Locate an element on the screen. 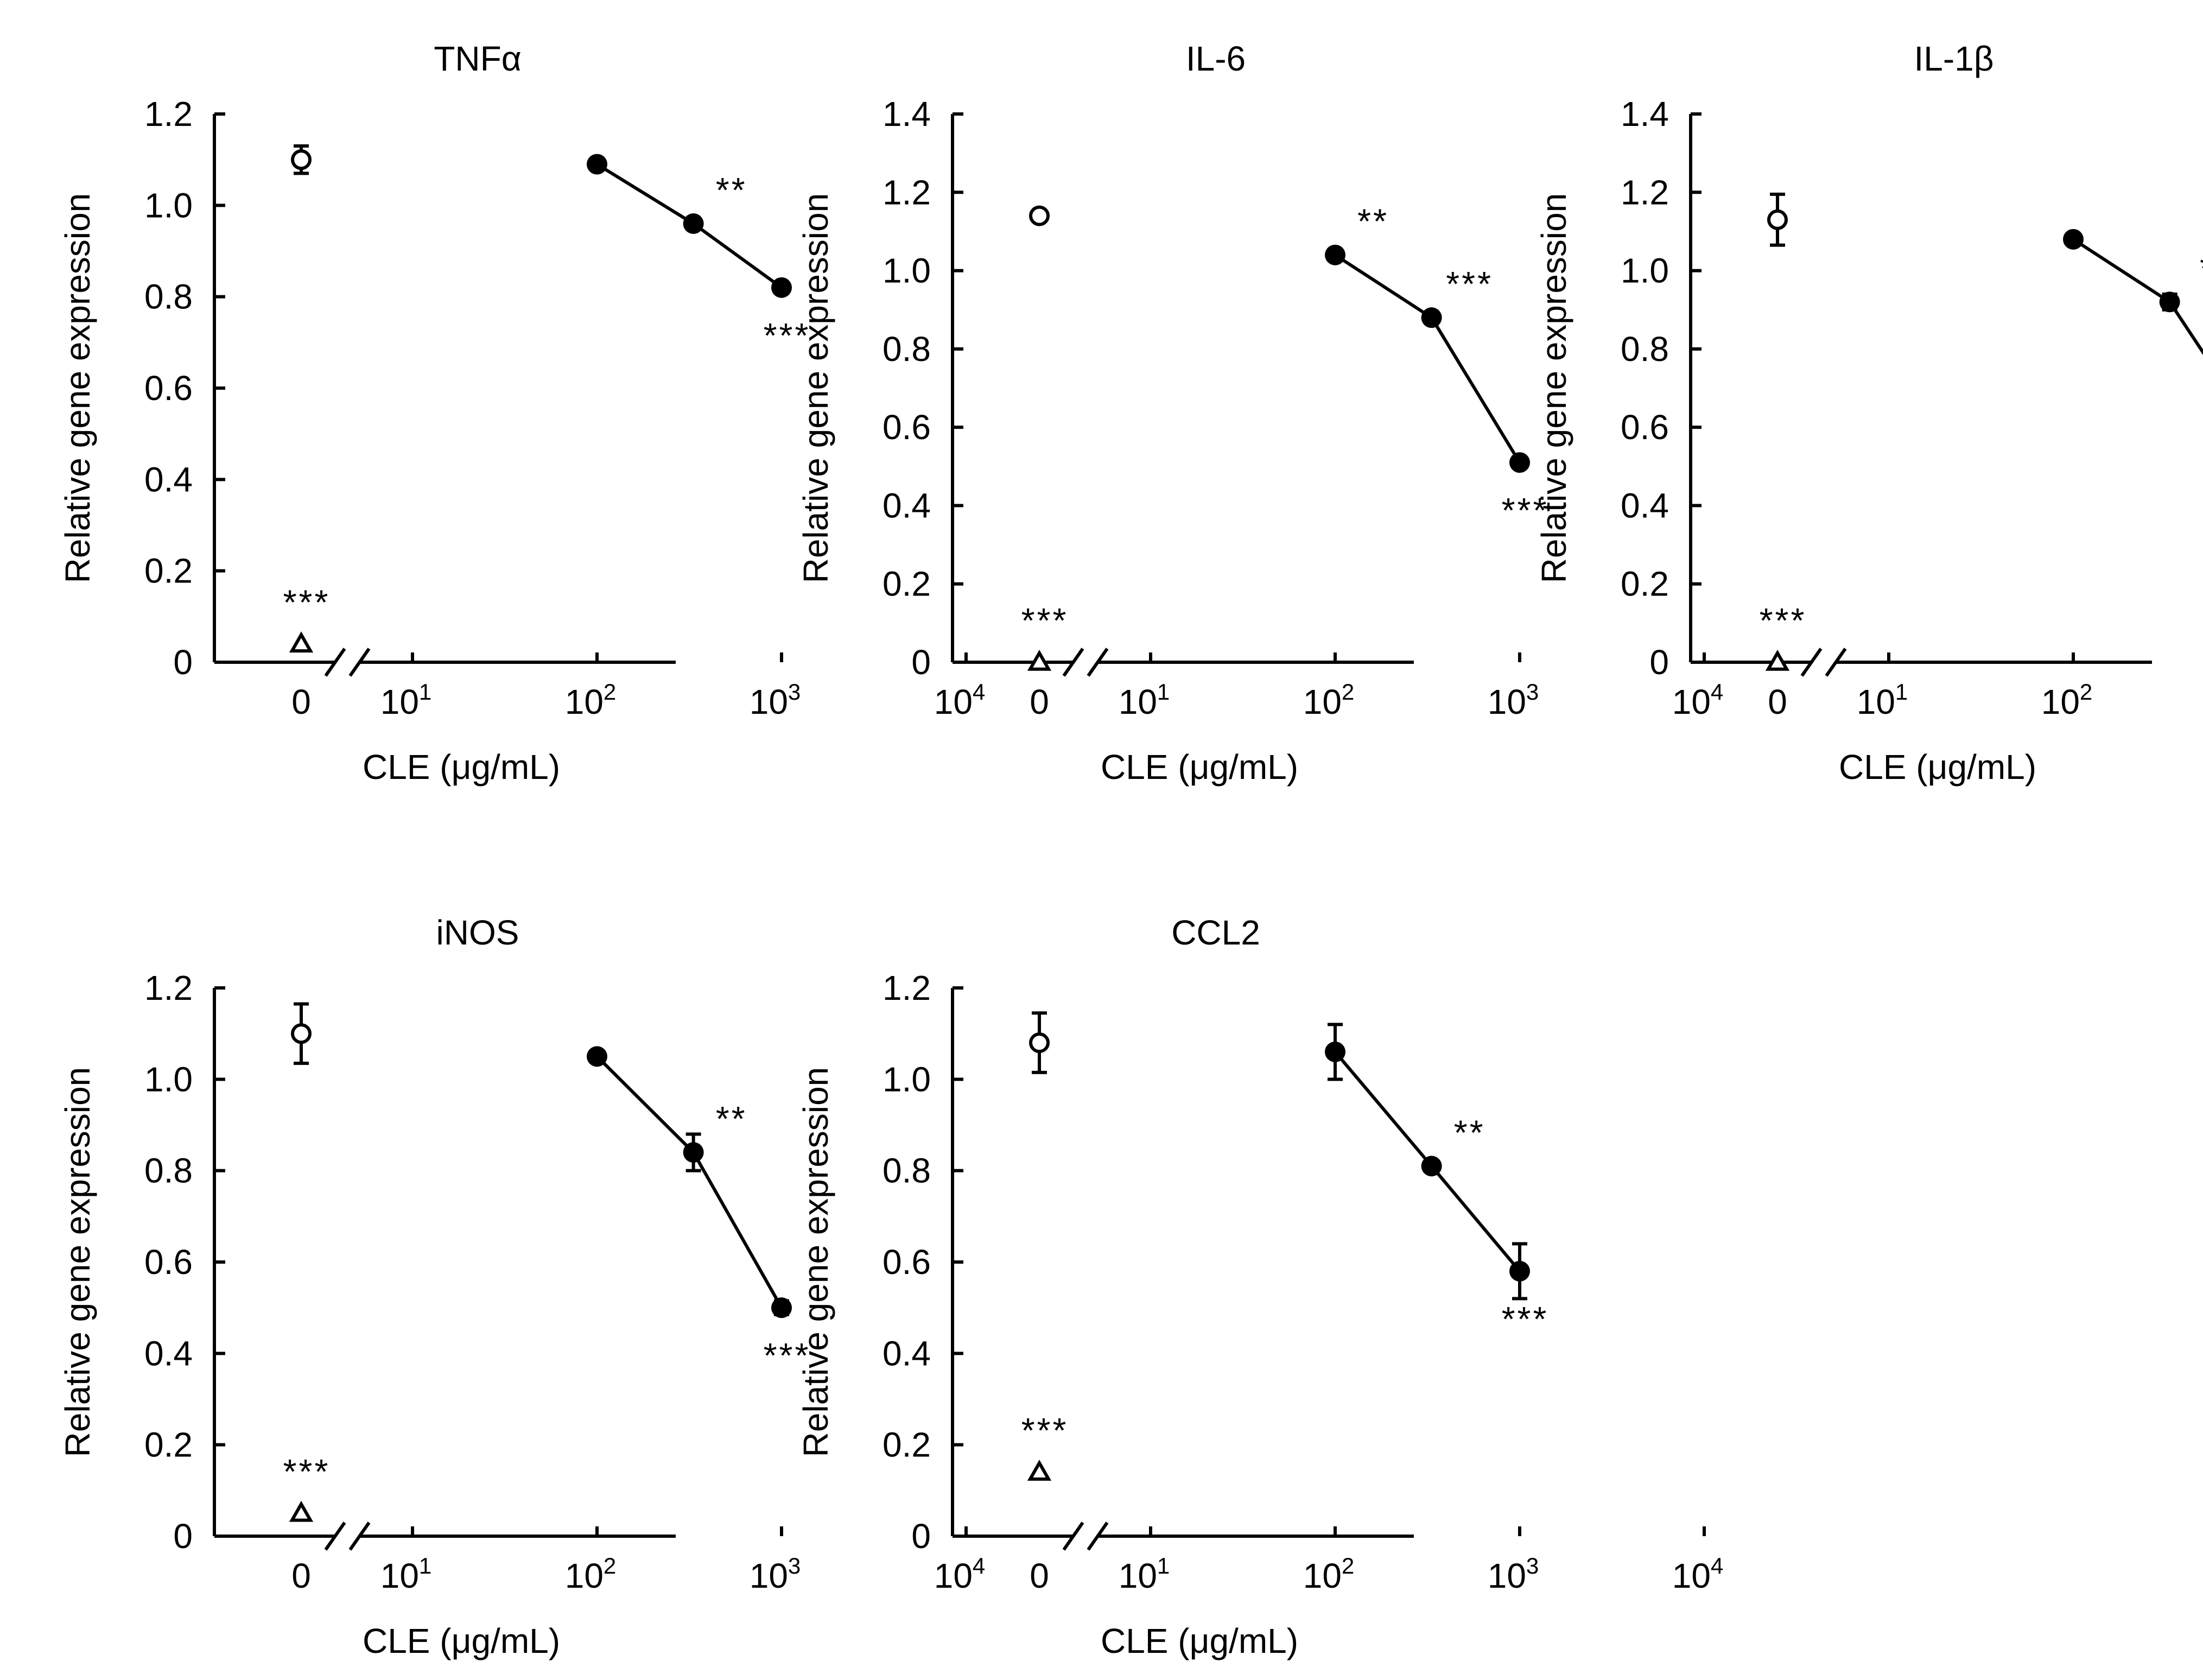 The width and height of the screenshot is (2203, 1680). chart-title: TNFα is located at coordinates (477, 58).